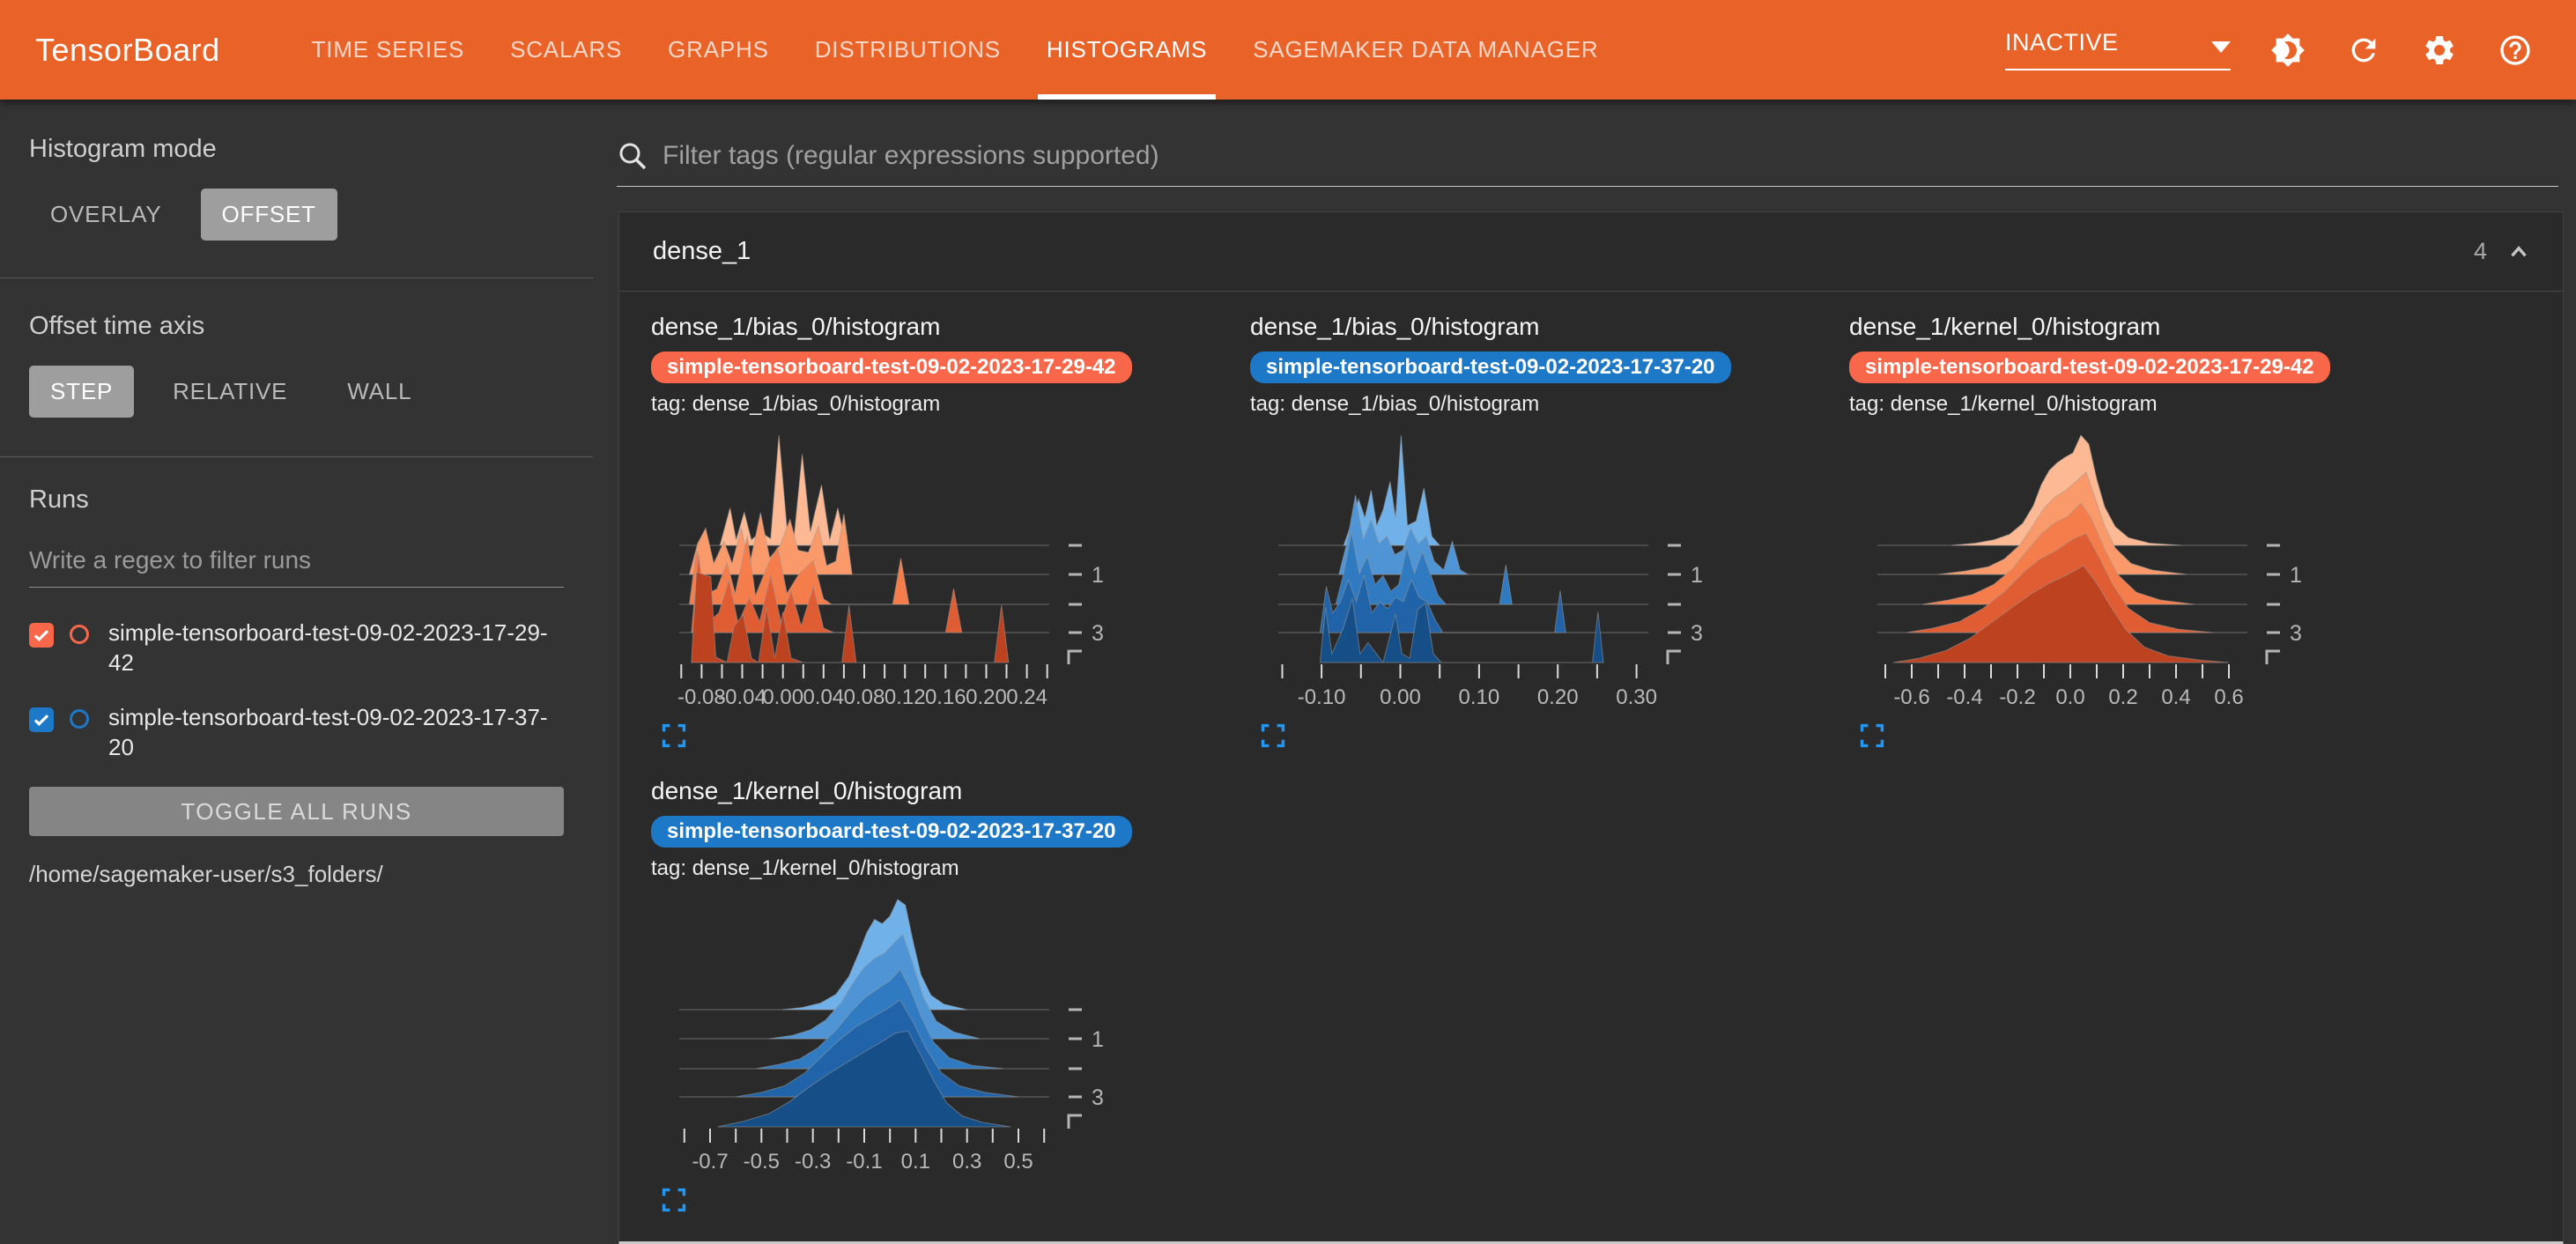 The image size is (2576, 1244). What do you see at coordinates (864, 697) in the screenshot?
I see `svg-text: 0.08` at bounding box center [864, 697].